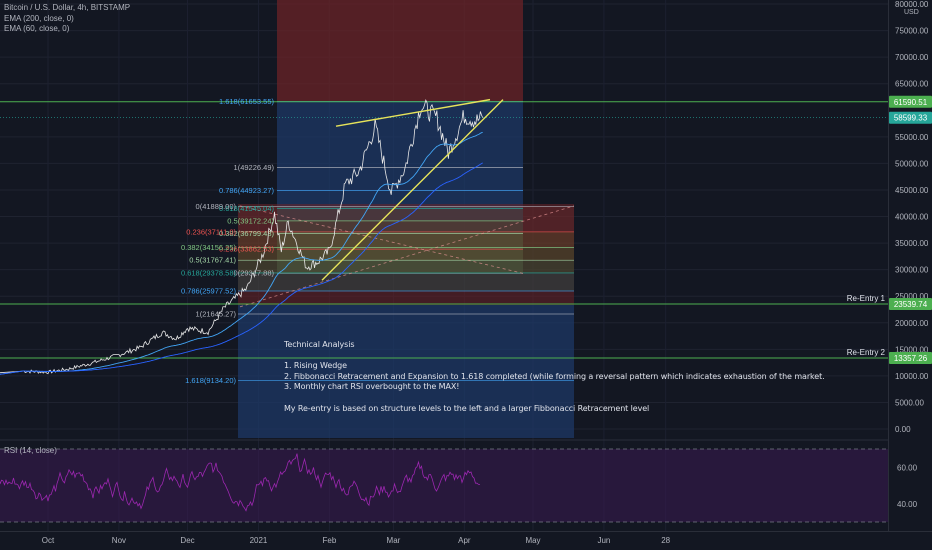  What do you see at coordinates (187, 540) in the screenshot?
I see `time-tick-label: Dec` at bounding box center [187, 540].